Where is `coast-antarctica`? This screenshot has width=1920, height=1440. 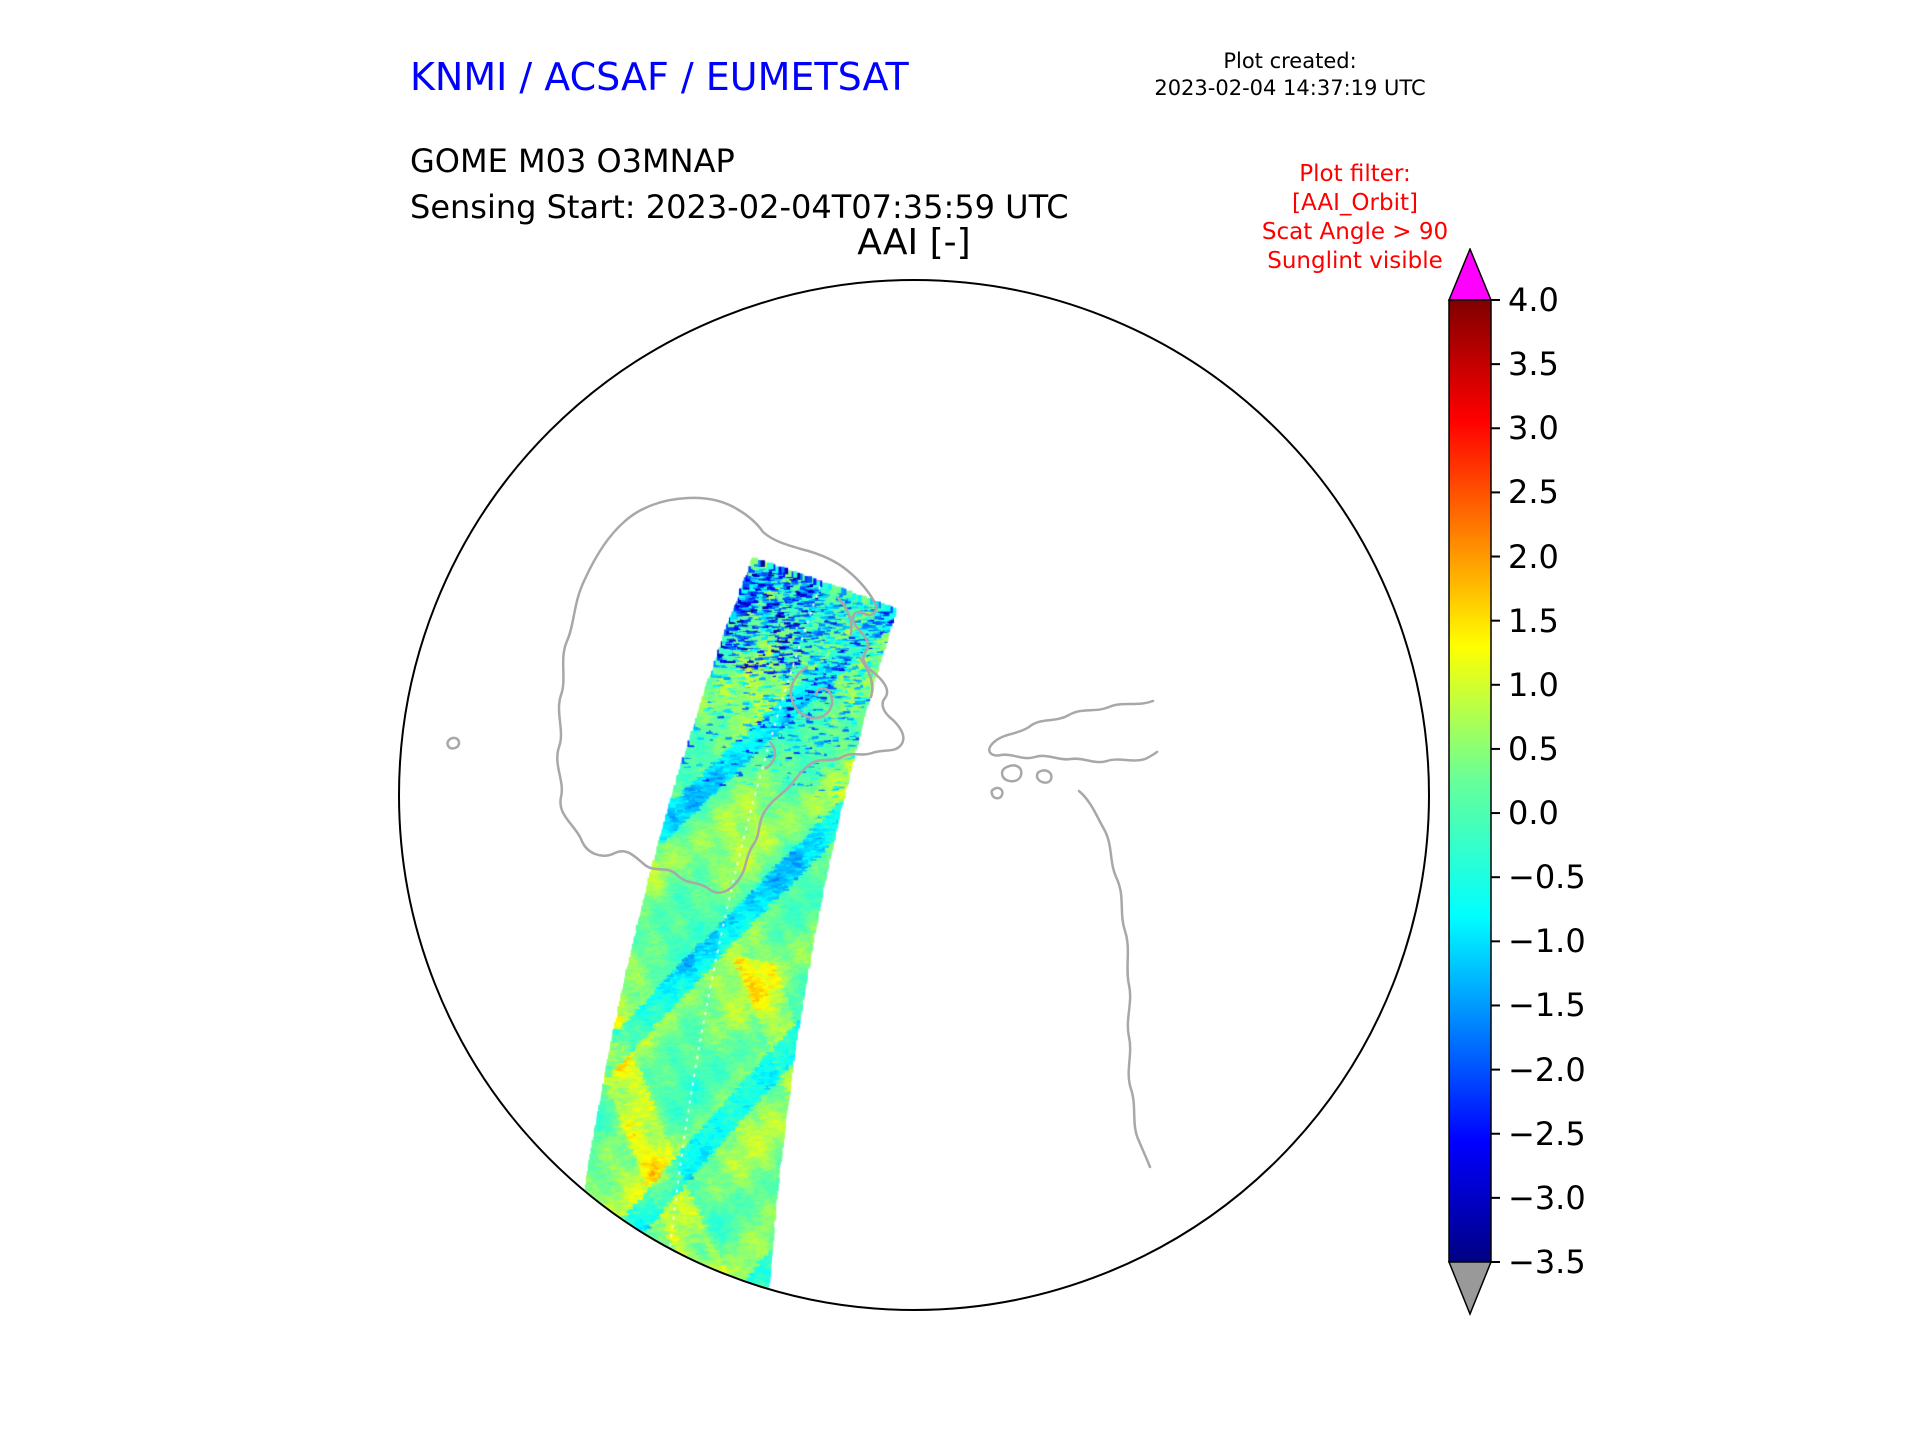 coast-antarctica is located at coordinates (730, 695).